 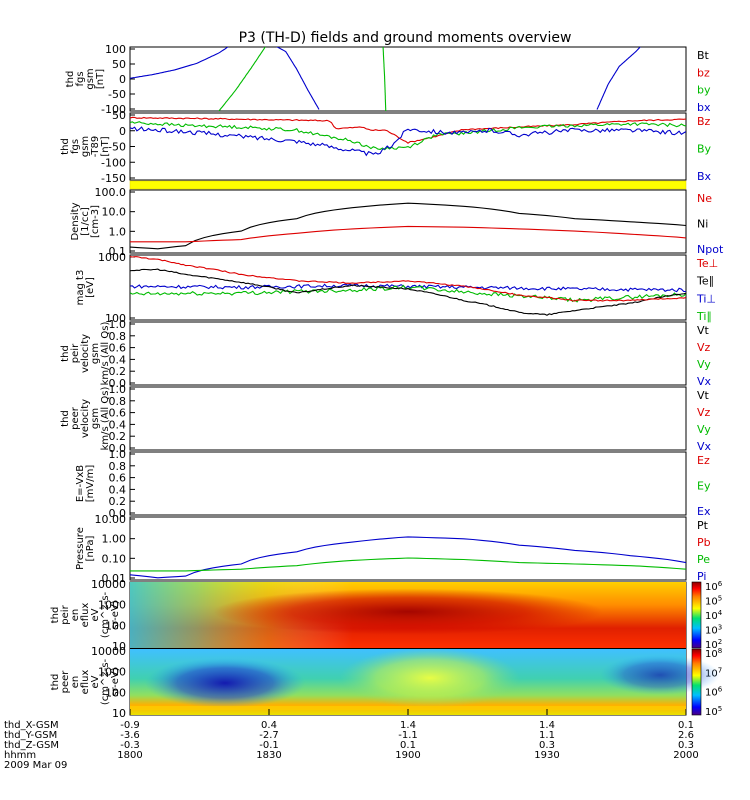 I want to click on flag-bar, so click(x=408, y=185).